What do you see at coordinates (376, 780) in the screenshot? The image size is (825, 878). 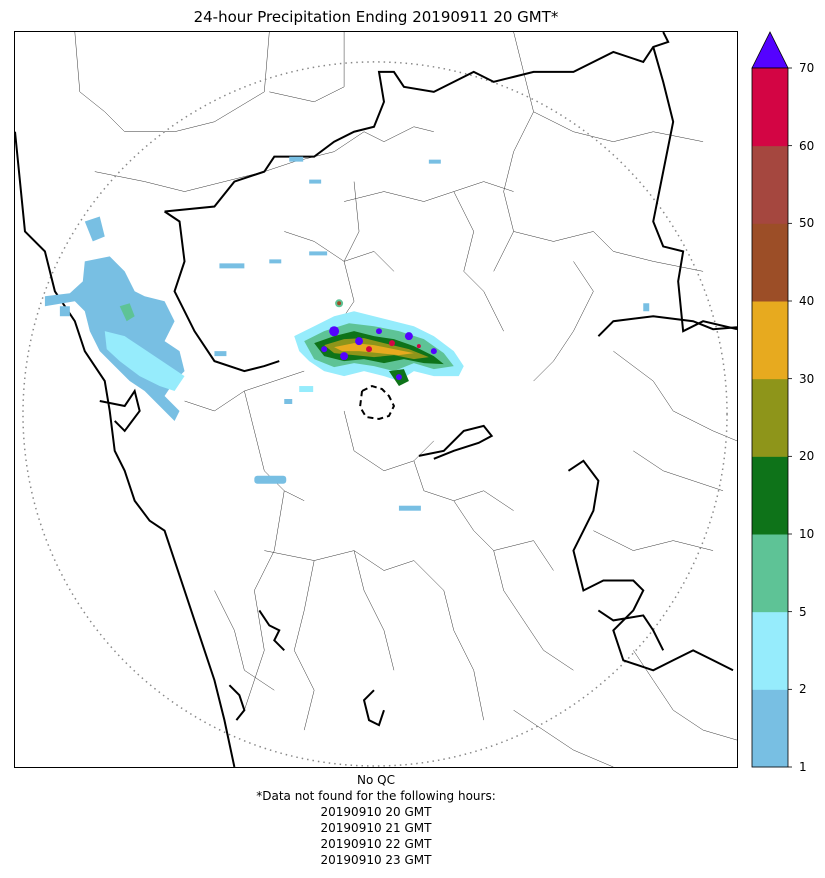 I see `qc-status: No QC` at bounding box center [376, 780].